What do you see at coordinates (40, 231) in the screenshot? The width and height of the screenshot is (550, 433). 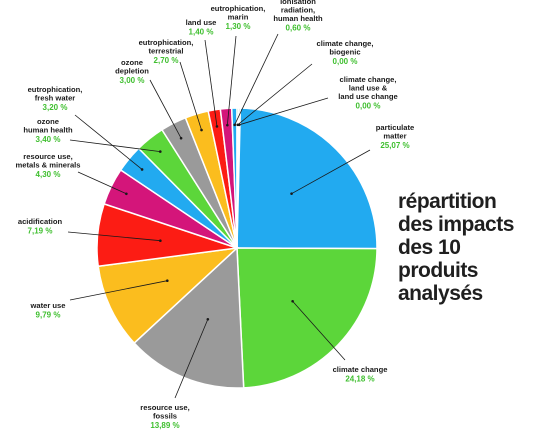 I see `slice-value-5: 7,19 %` at bounding box center [40, 231].